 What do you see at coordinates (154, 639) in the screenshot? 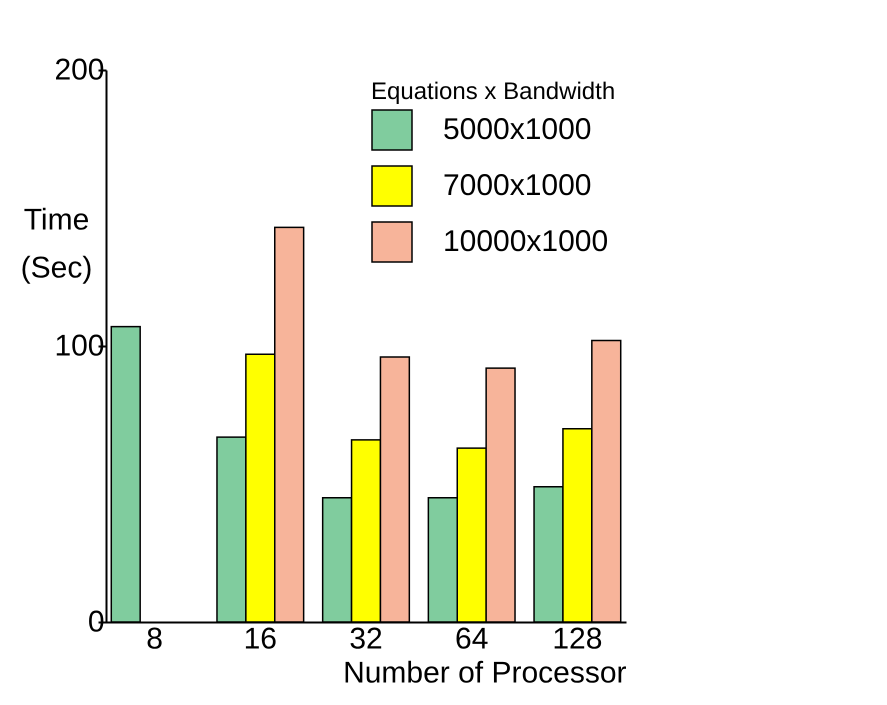
I see `x-tick-label: 8` at bounding box center [154, 639].